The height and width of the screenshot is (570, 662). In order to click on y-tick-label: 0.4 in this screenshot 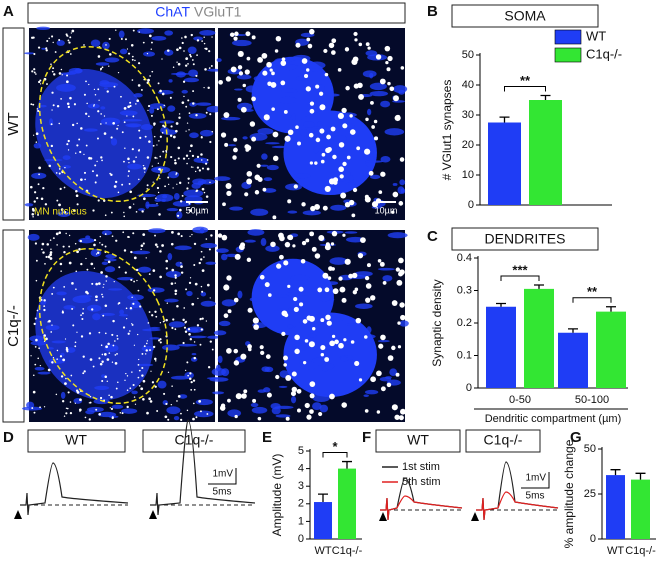, I will do `click(464, 258)`.